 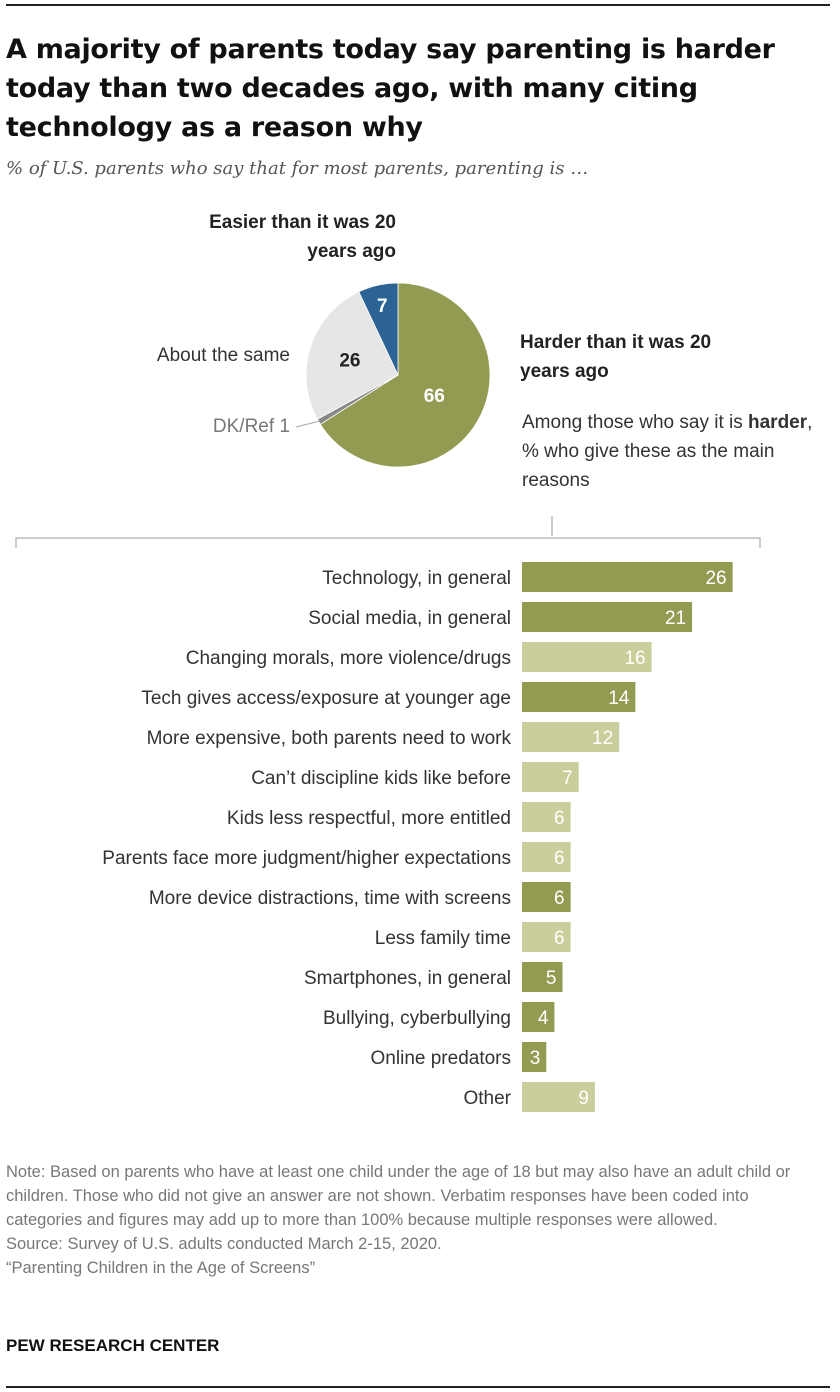 What do you see at coordinates (405, 375) in the screenshot?
I see `pie-slice-harder` at bounding box center [405, 375].